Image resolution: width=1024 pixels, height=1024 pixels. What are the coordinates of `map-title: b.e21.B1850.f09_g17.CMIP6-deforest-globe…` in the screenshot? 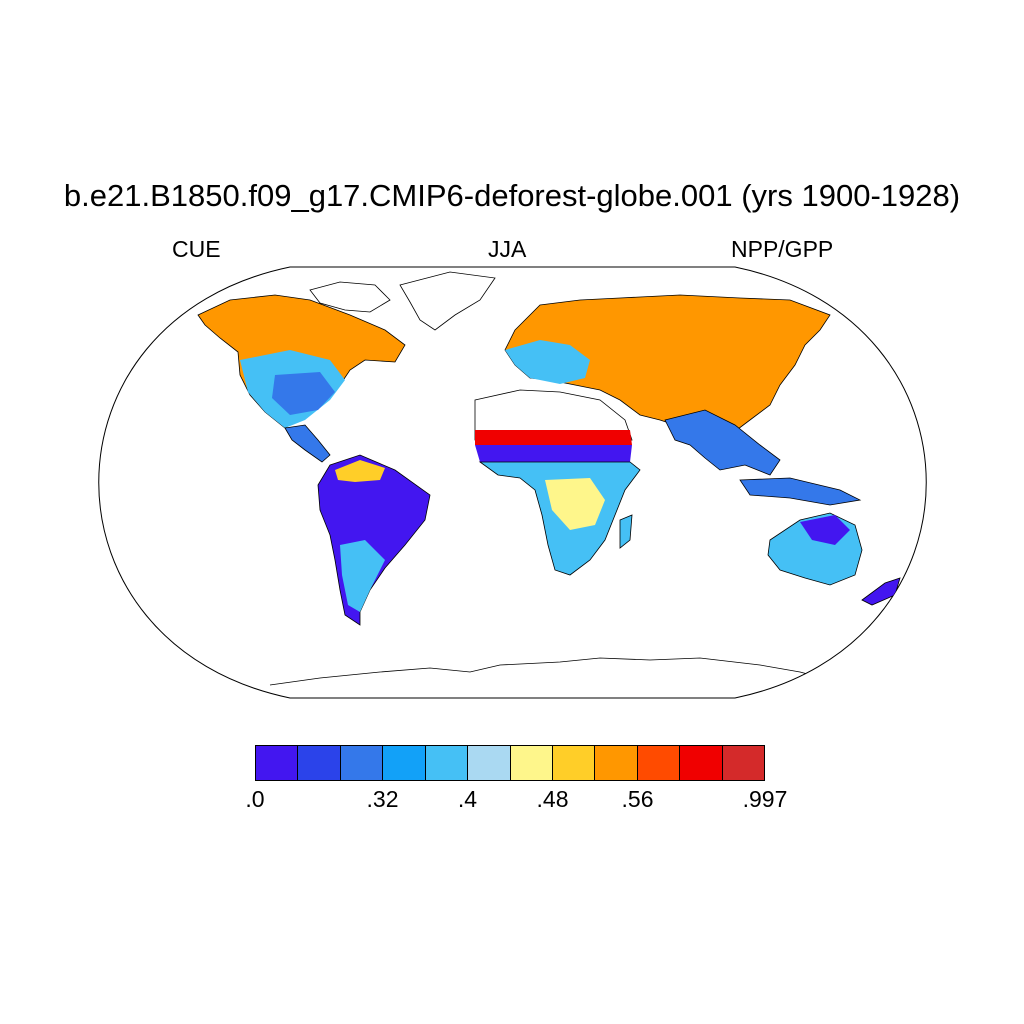 It's located at (512, 195).